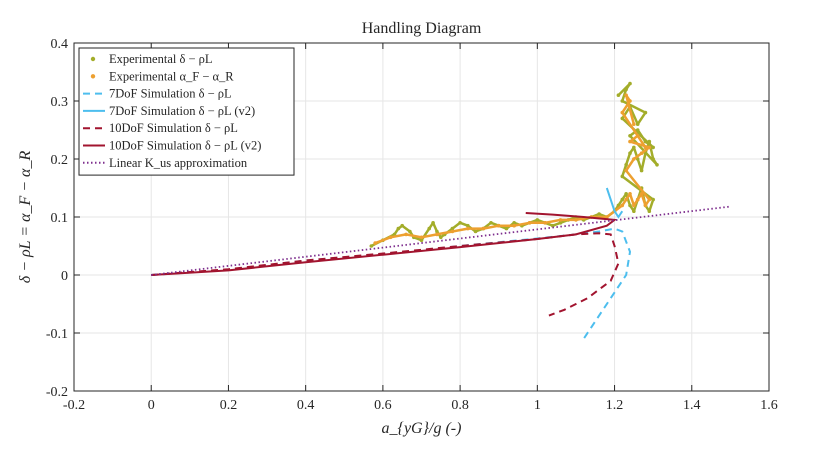  What do you see at coordinates (161, 59) in the screenshot?
I see `legend-label: Experimental δ − ρL` at bounding box center [161, 59].